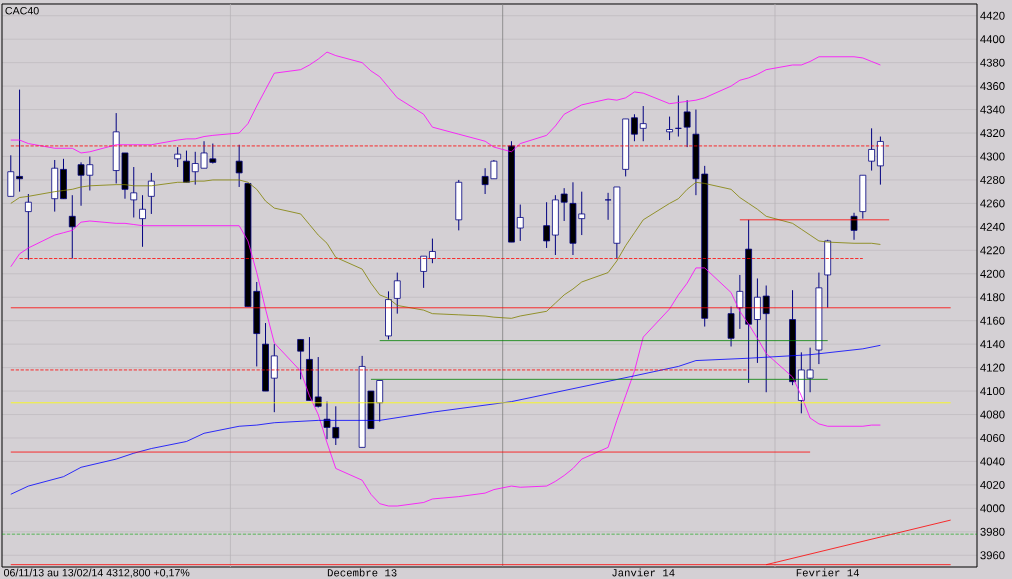 This screenshot has height=579, width=1012. What do you see at coordinates (992, 461) in the screenshot?
I see `y-tick-label: 4040` at bounding box center [992, 461].